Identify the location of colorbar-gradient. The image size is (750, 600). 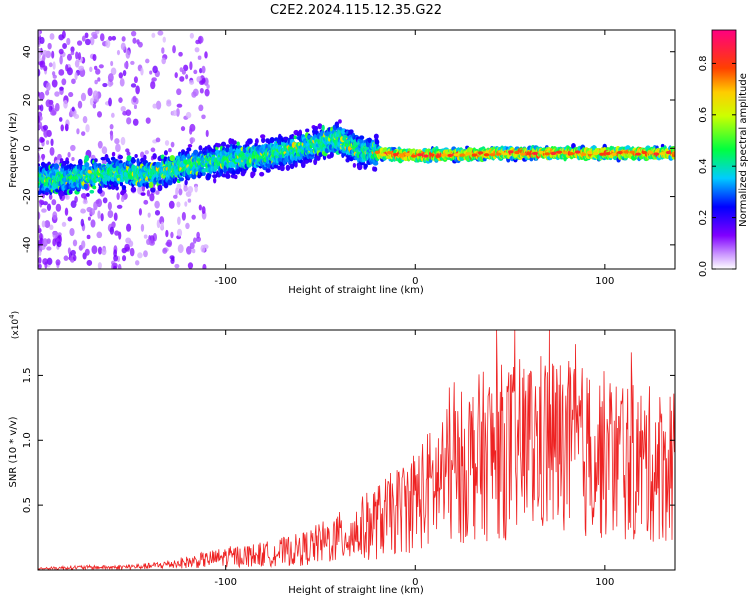
(724, 149).